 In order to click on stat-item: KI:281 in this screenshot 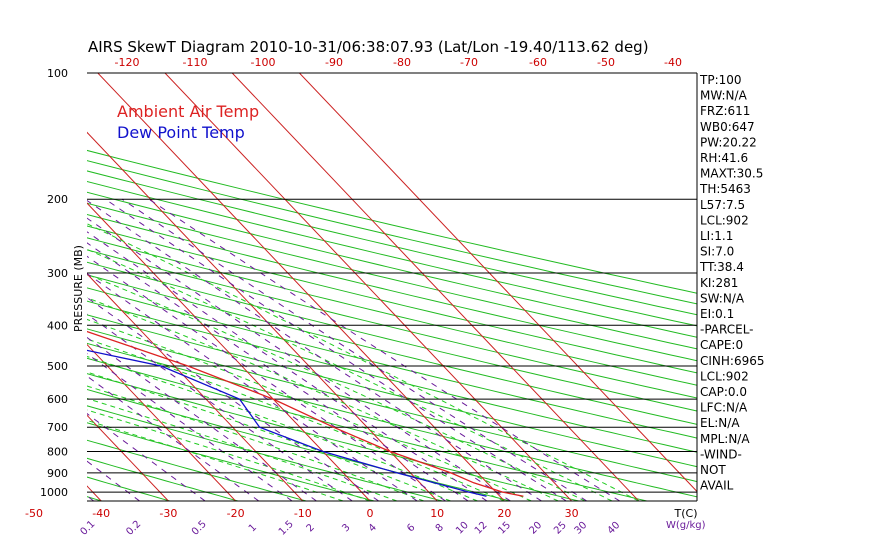, I will do `click(719, 283)`.